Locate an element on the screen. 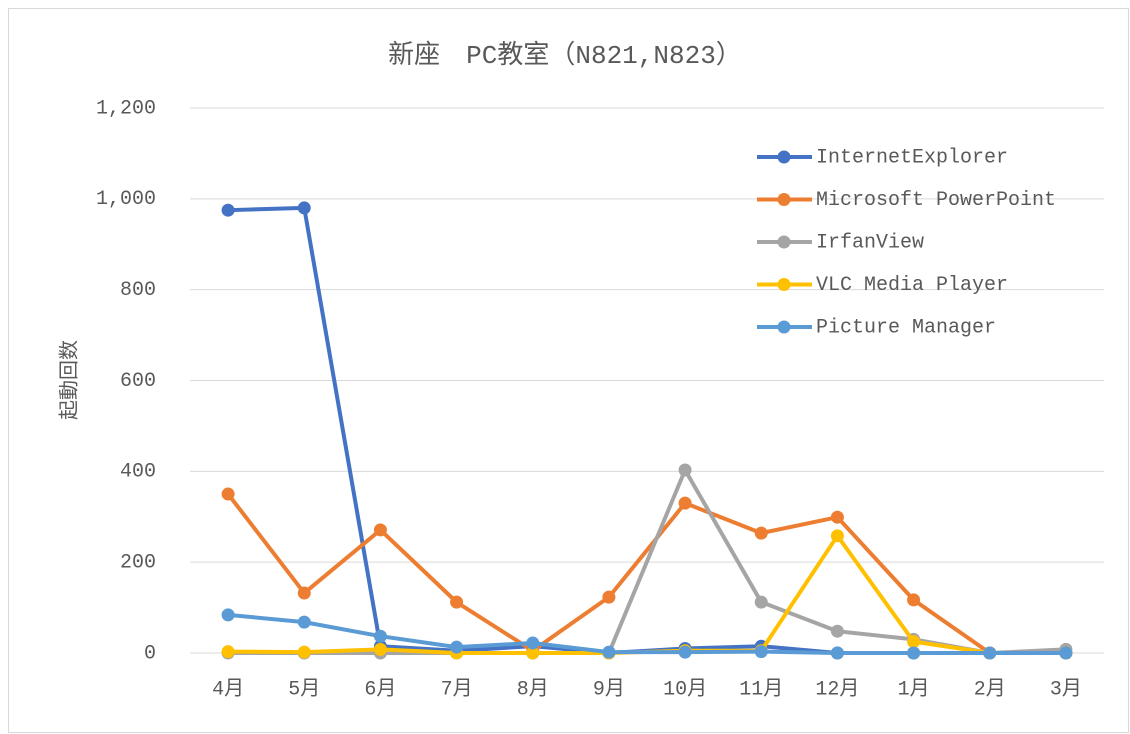  y-tick-label: 800 is located at coordinates (138, 290).